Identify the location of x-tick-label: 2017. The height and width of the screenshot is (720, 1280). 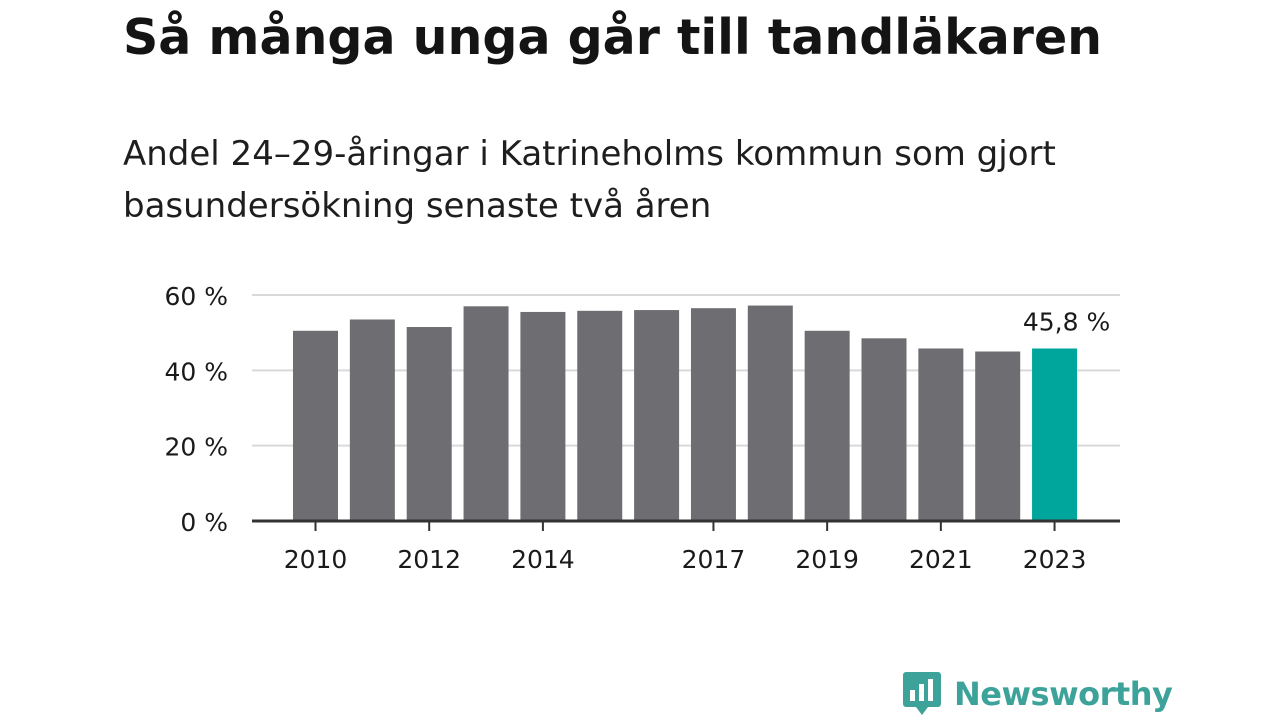
(714, 559).